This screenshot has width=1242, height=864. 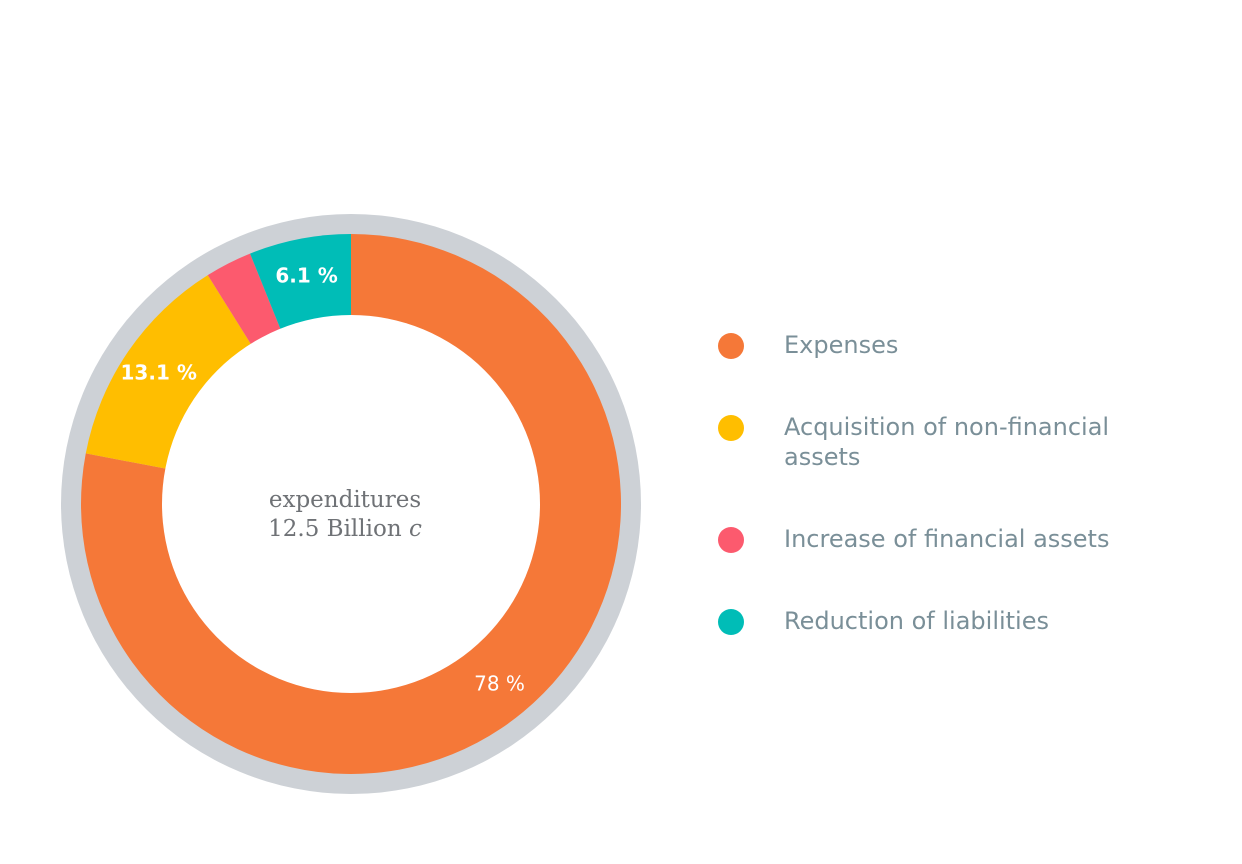 What do you see at coordinates (947, 442) in the screenshot?
I see `legend-label: Acquisition of non-financial assets` at bounding box center [947, 442].